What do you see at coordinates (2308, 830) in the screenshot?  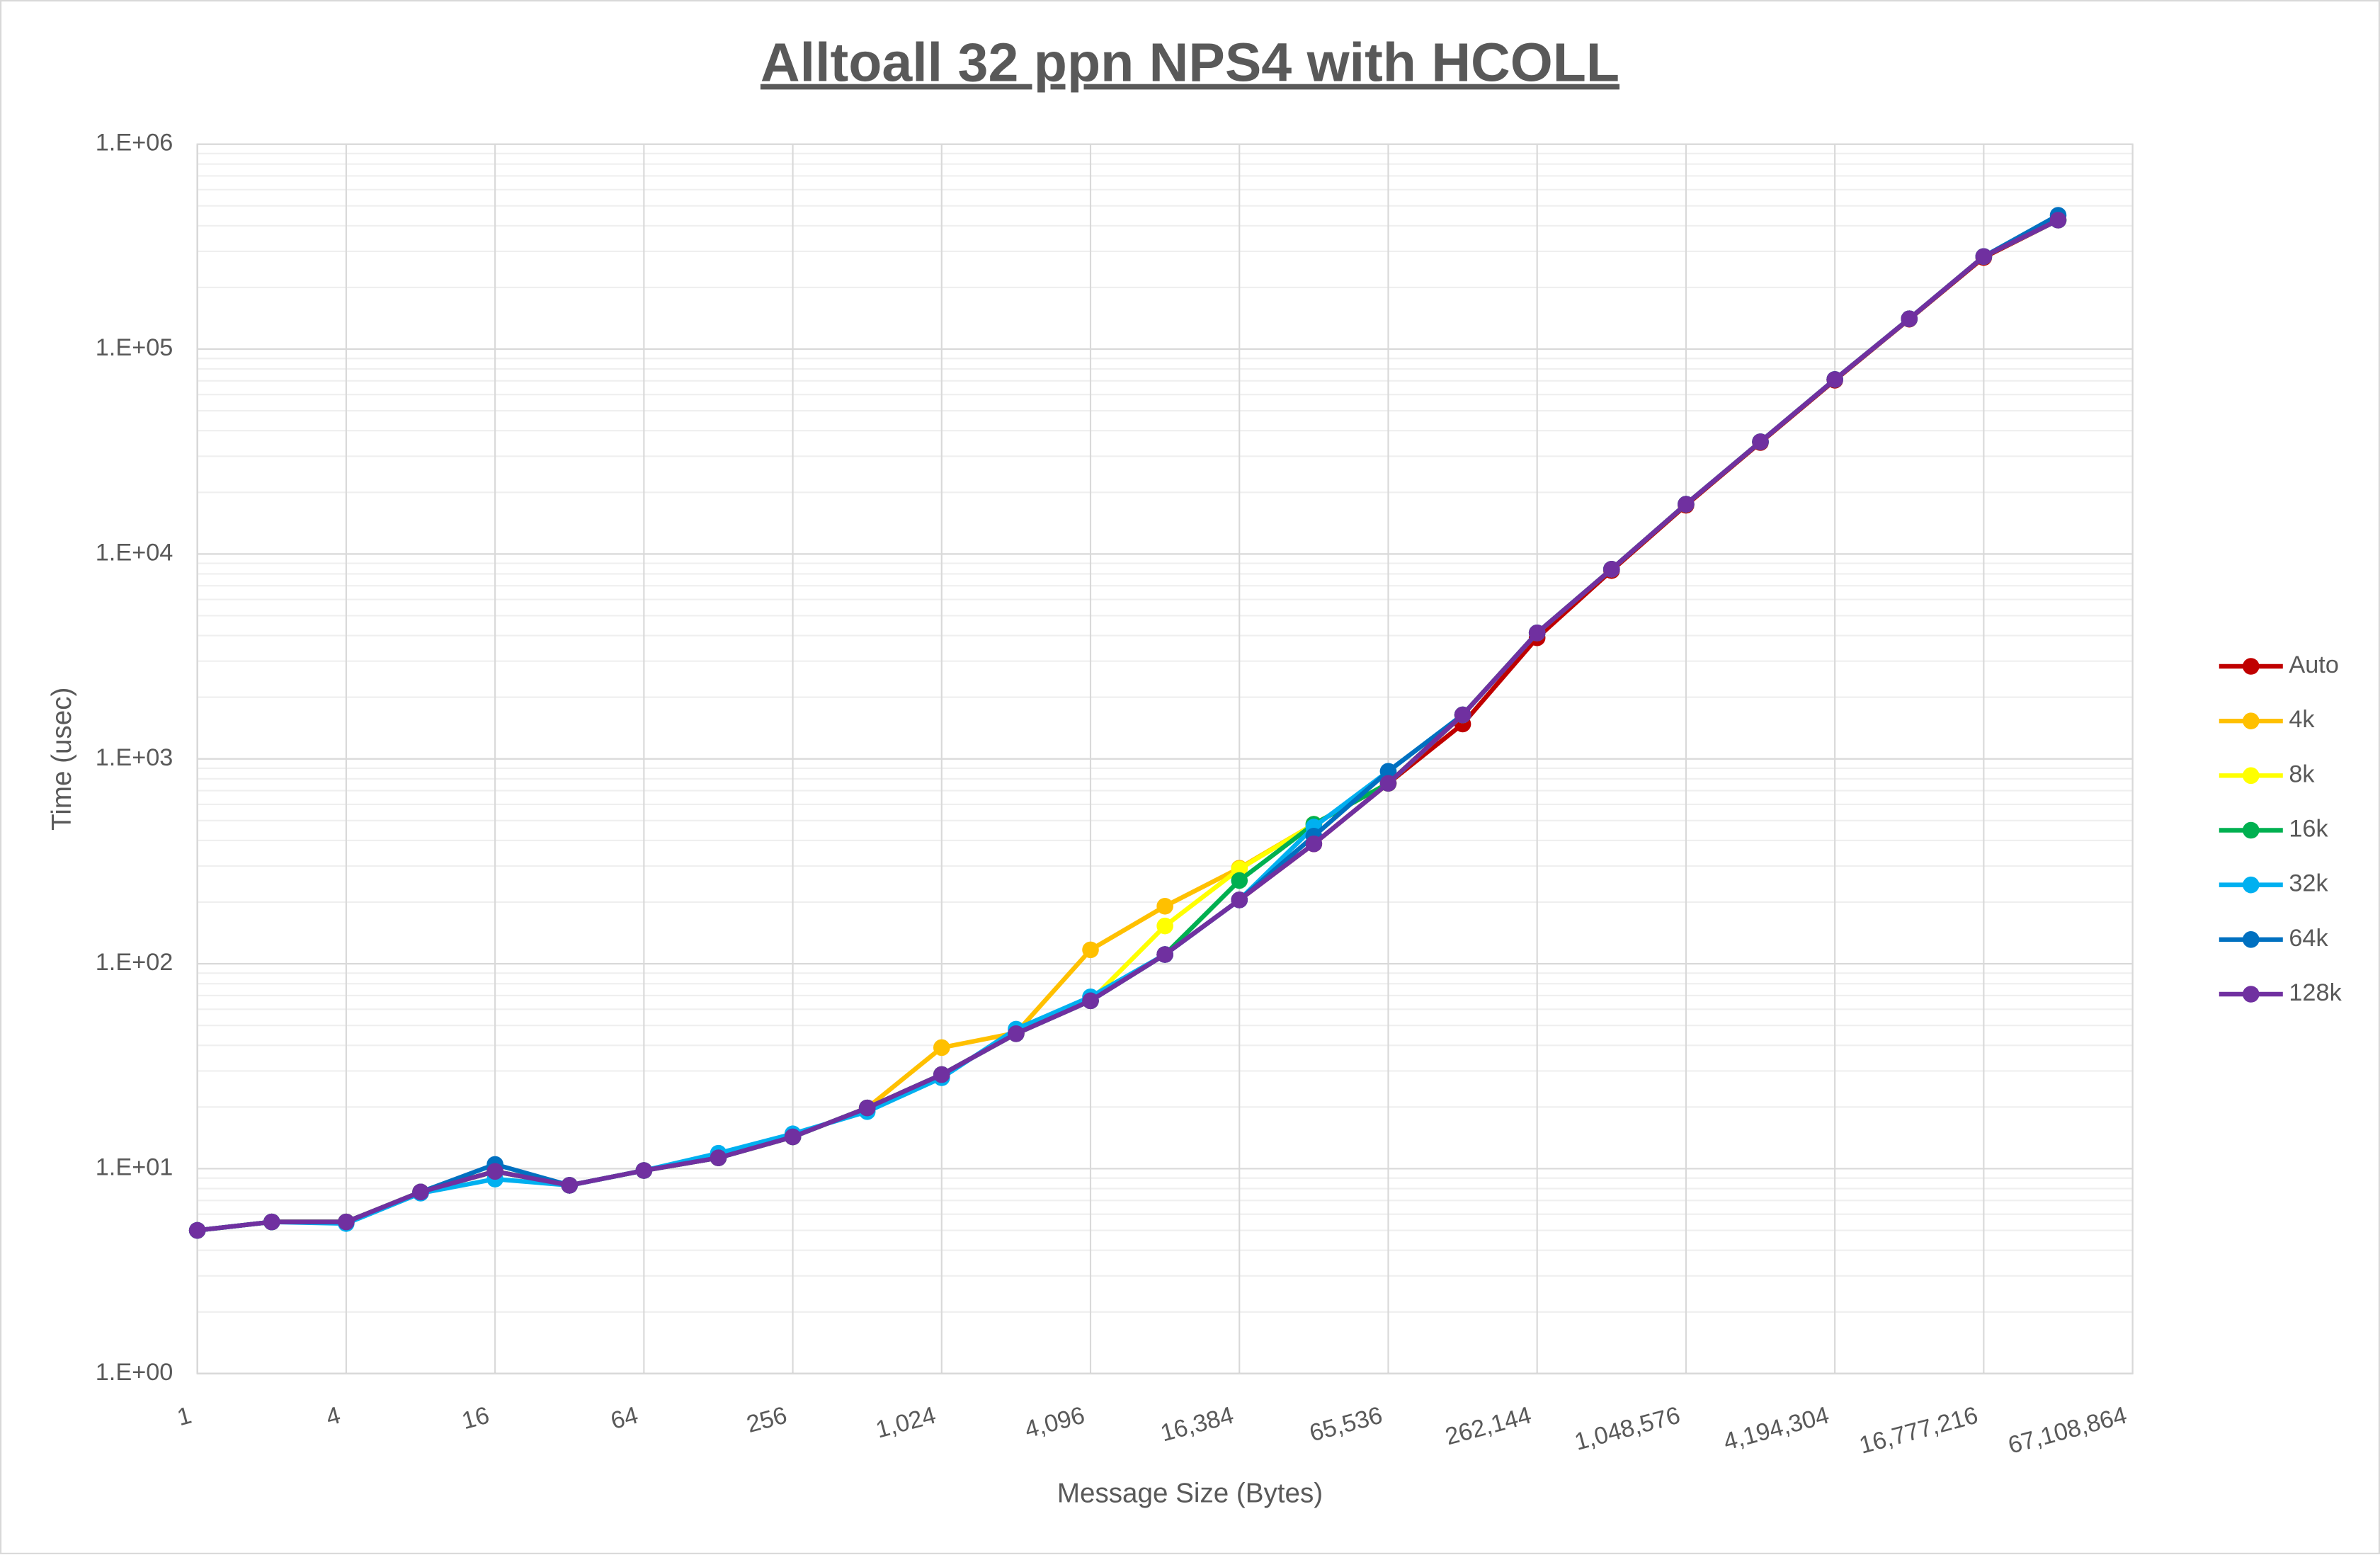 I see `legend-label: 16k` at bounding box center [2308, 830].